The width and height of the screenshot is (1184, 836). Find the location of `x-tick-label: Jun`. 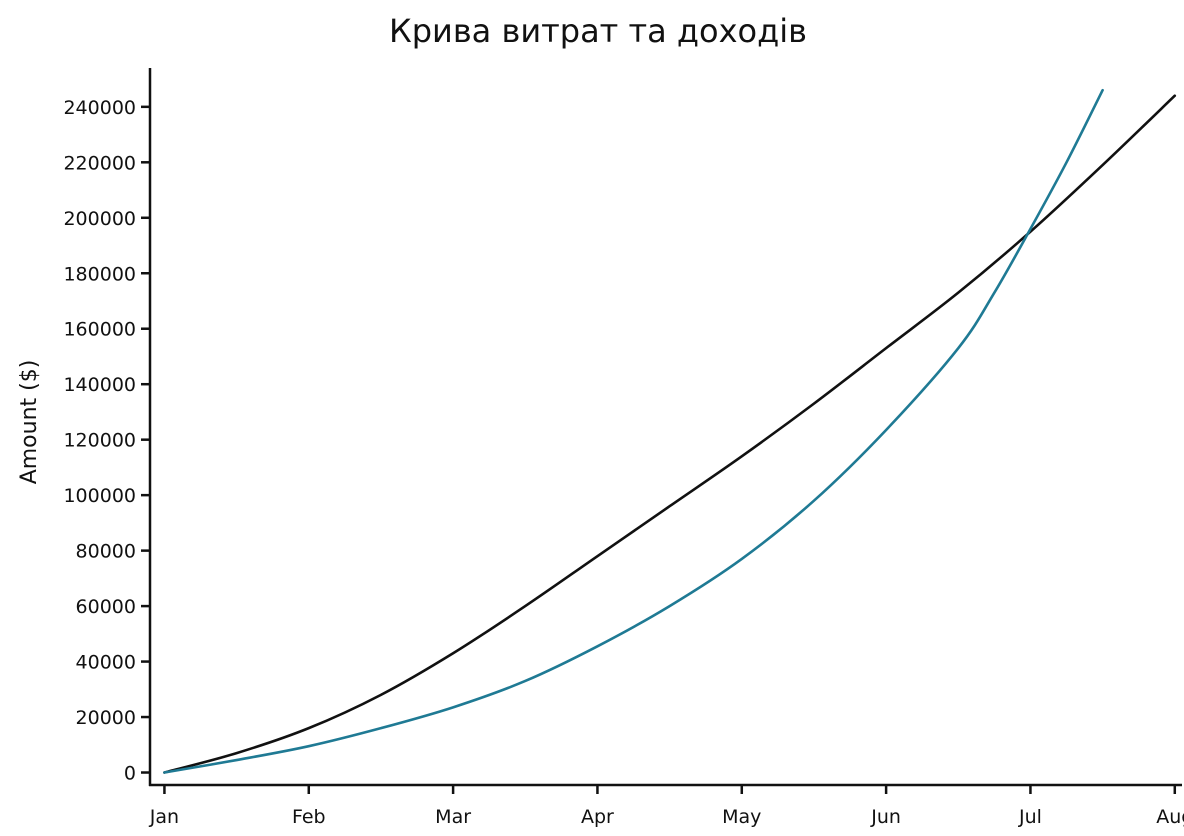

x-tick-label: Jun is located at coordinates (885, 817).